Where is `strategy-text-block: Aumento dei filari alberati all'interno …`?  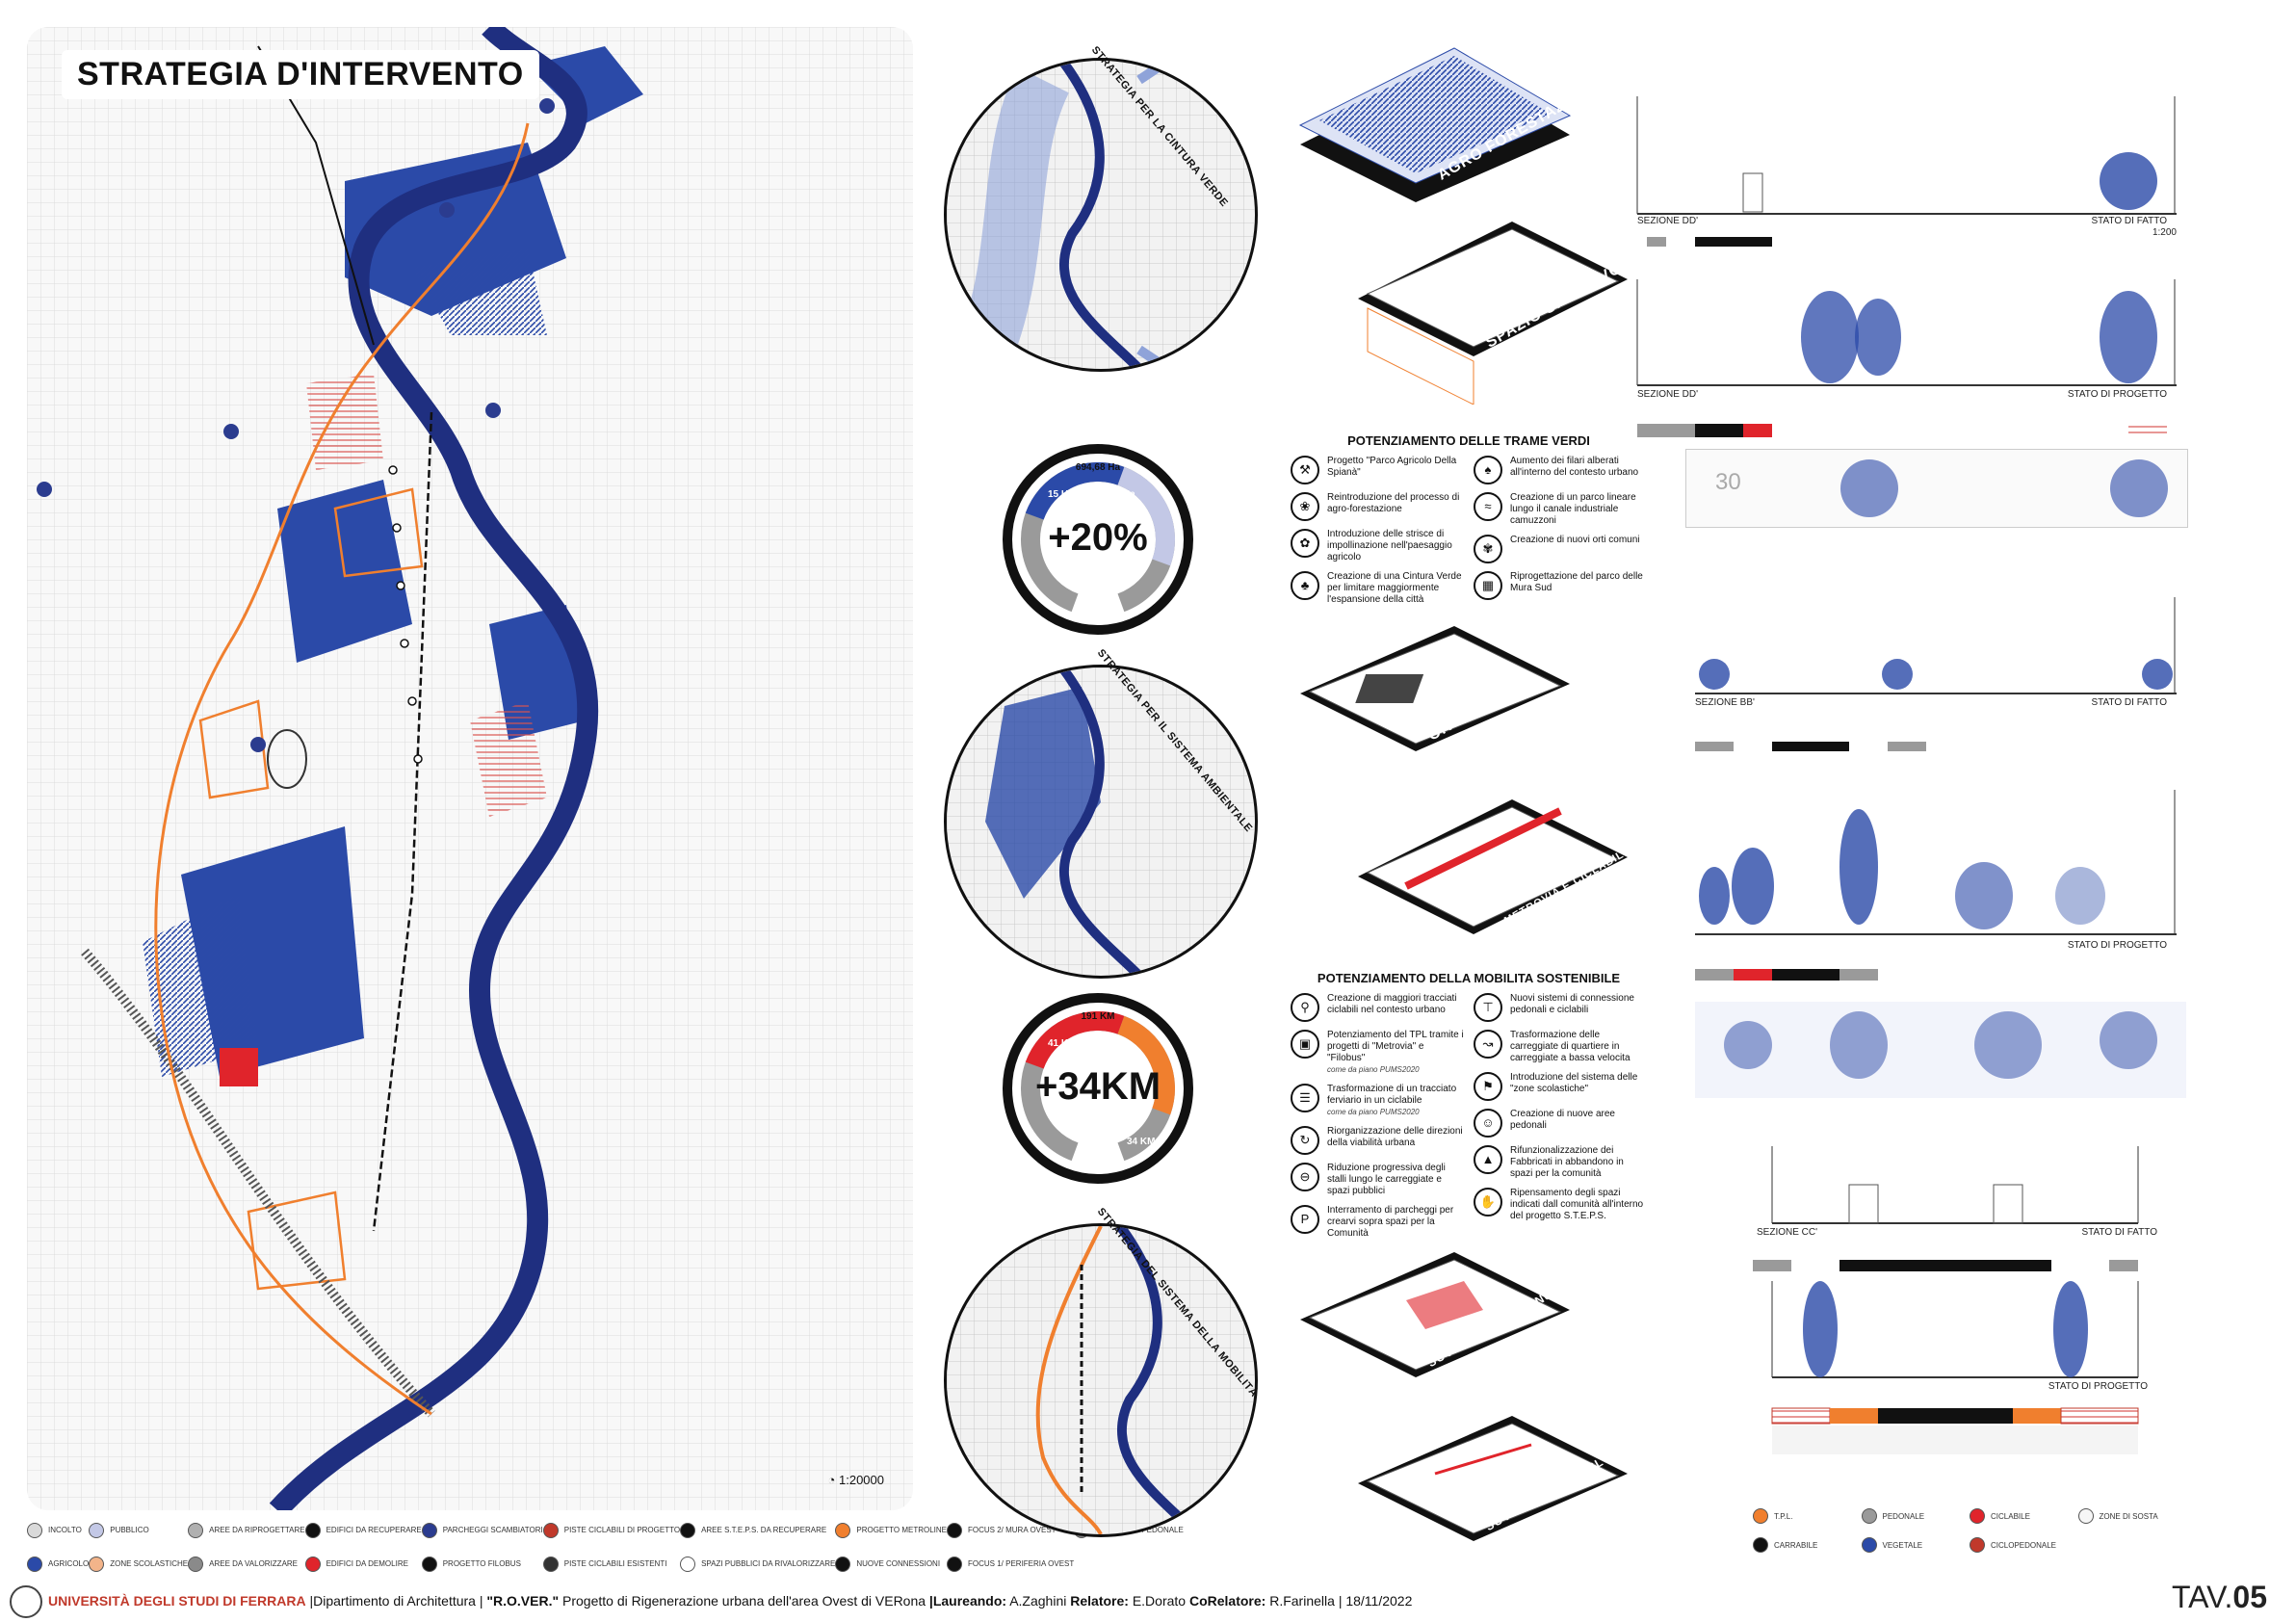 strategy-text-block: Aumento dei filari alberati all'interno … is located at coordinates (1578, 467).